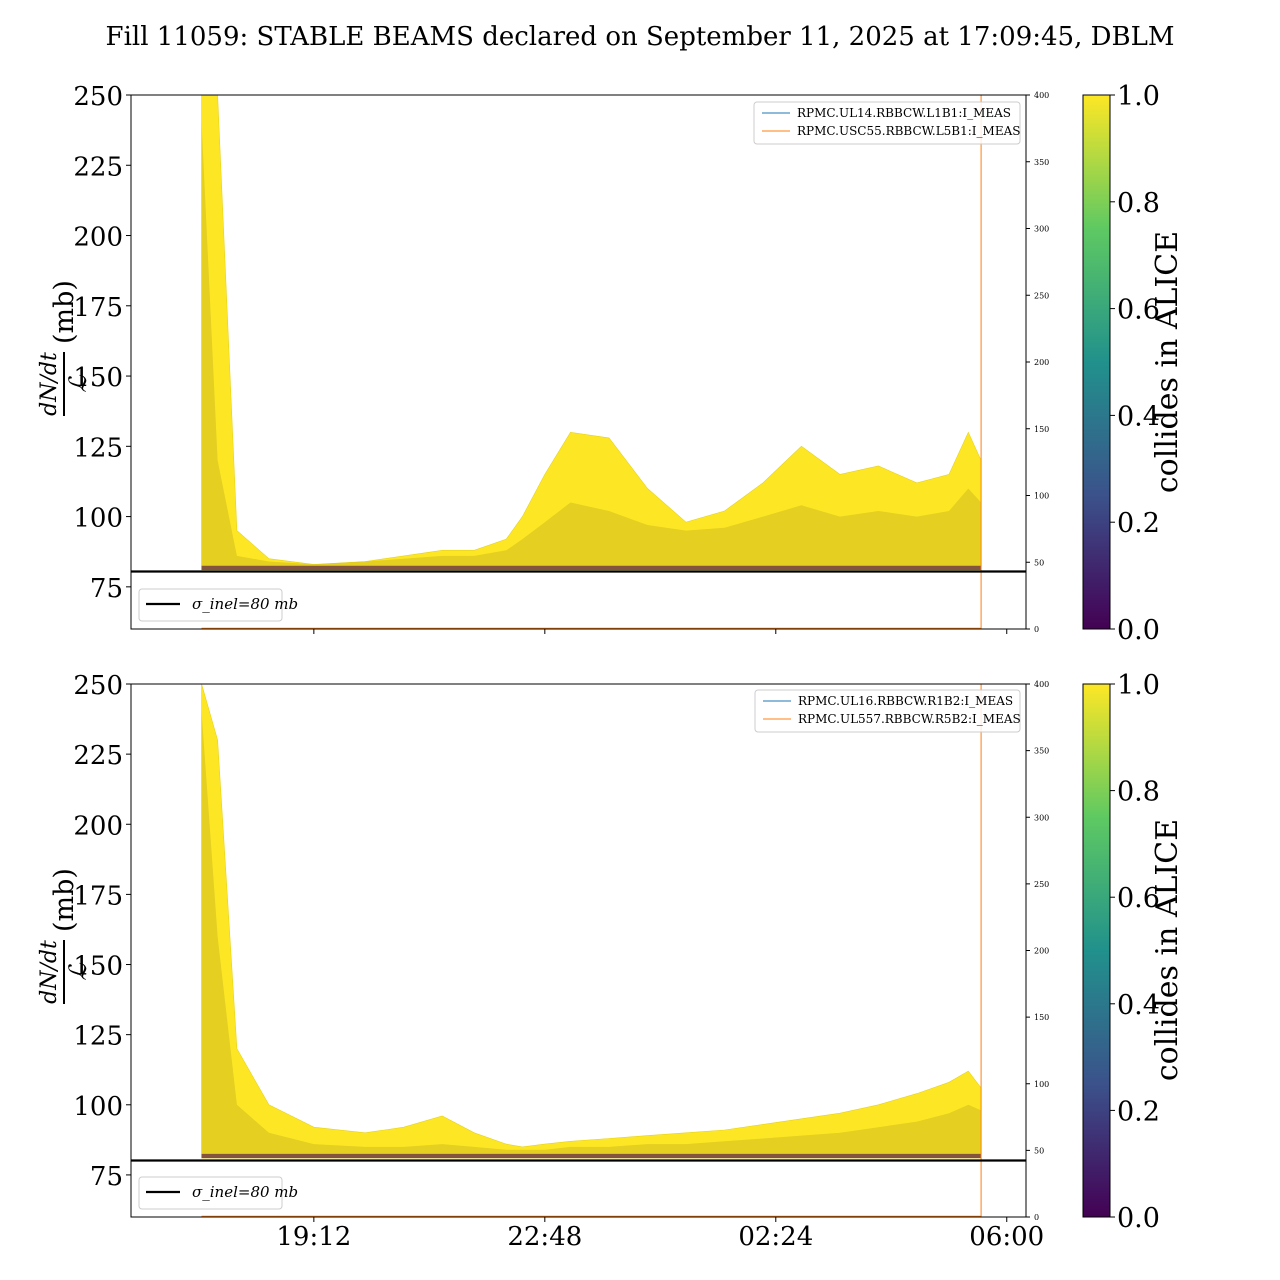  I want to click on x-tick-label: 22:48, so click(544, 1237).